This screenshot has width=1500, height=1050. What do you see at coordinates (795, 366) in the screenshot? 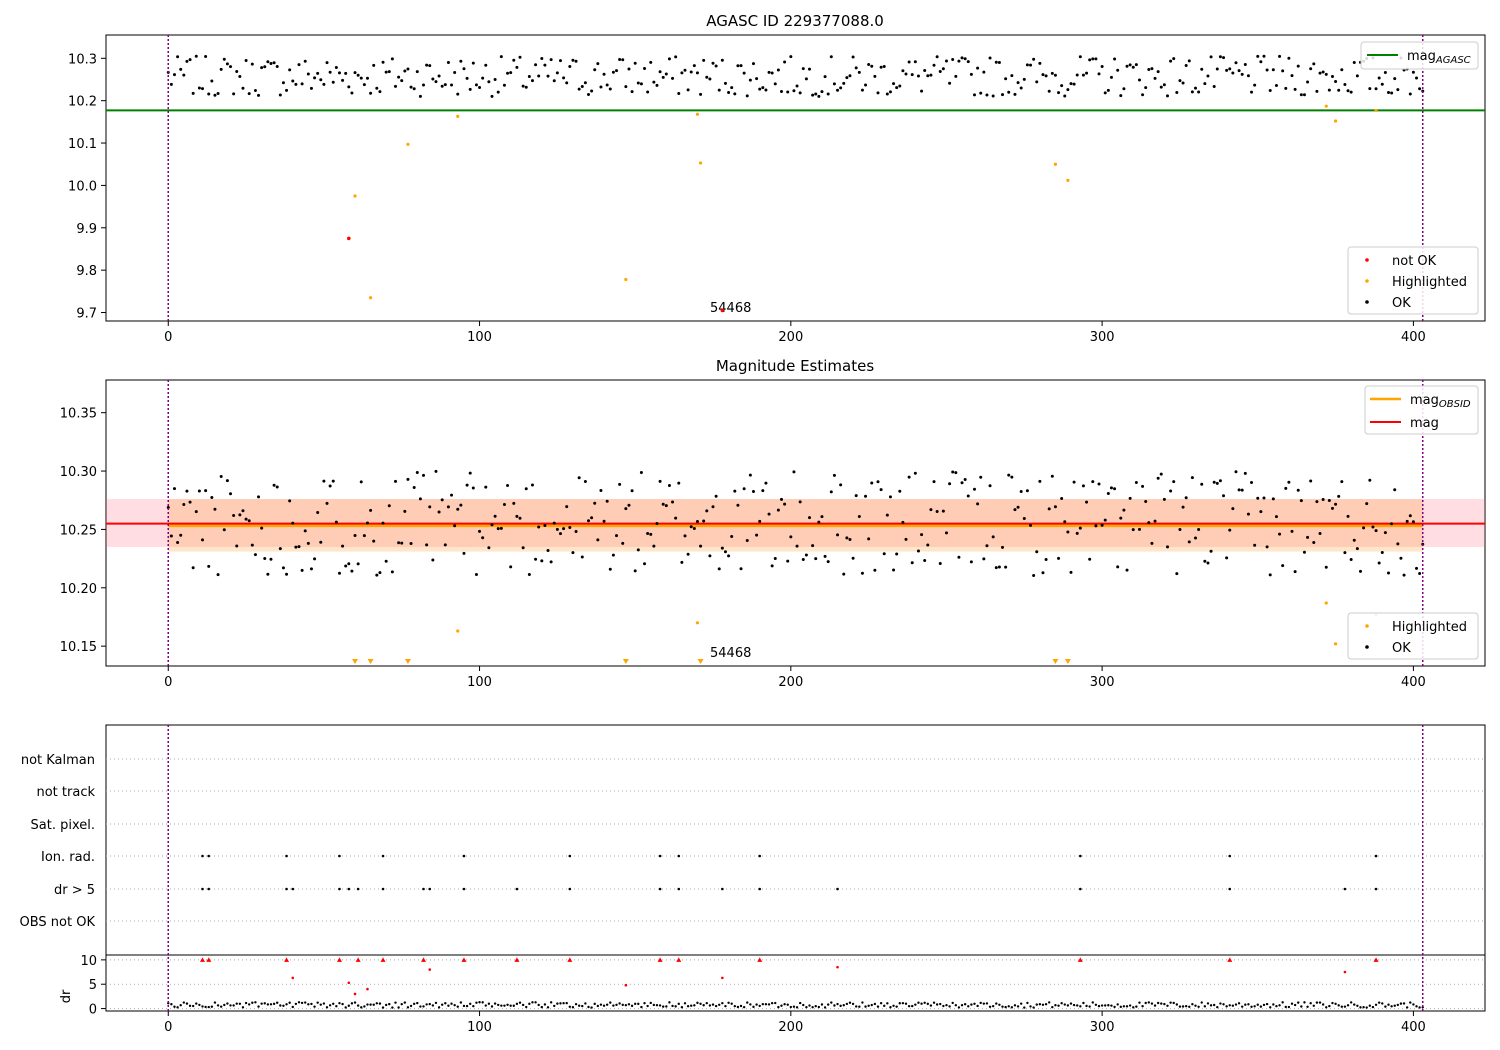
I see `panel2-title: Magnitude Estimates` at bounding box center [795, 366].